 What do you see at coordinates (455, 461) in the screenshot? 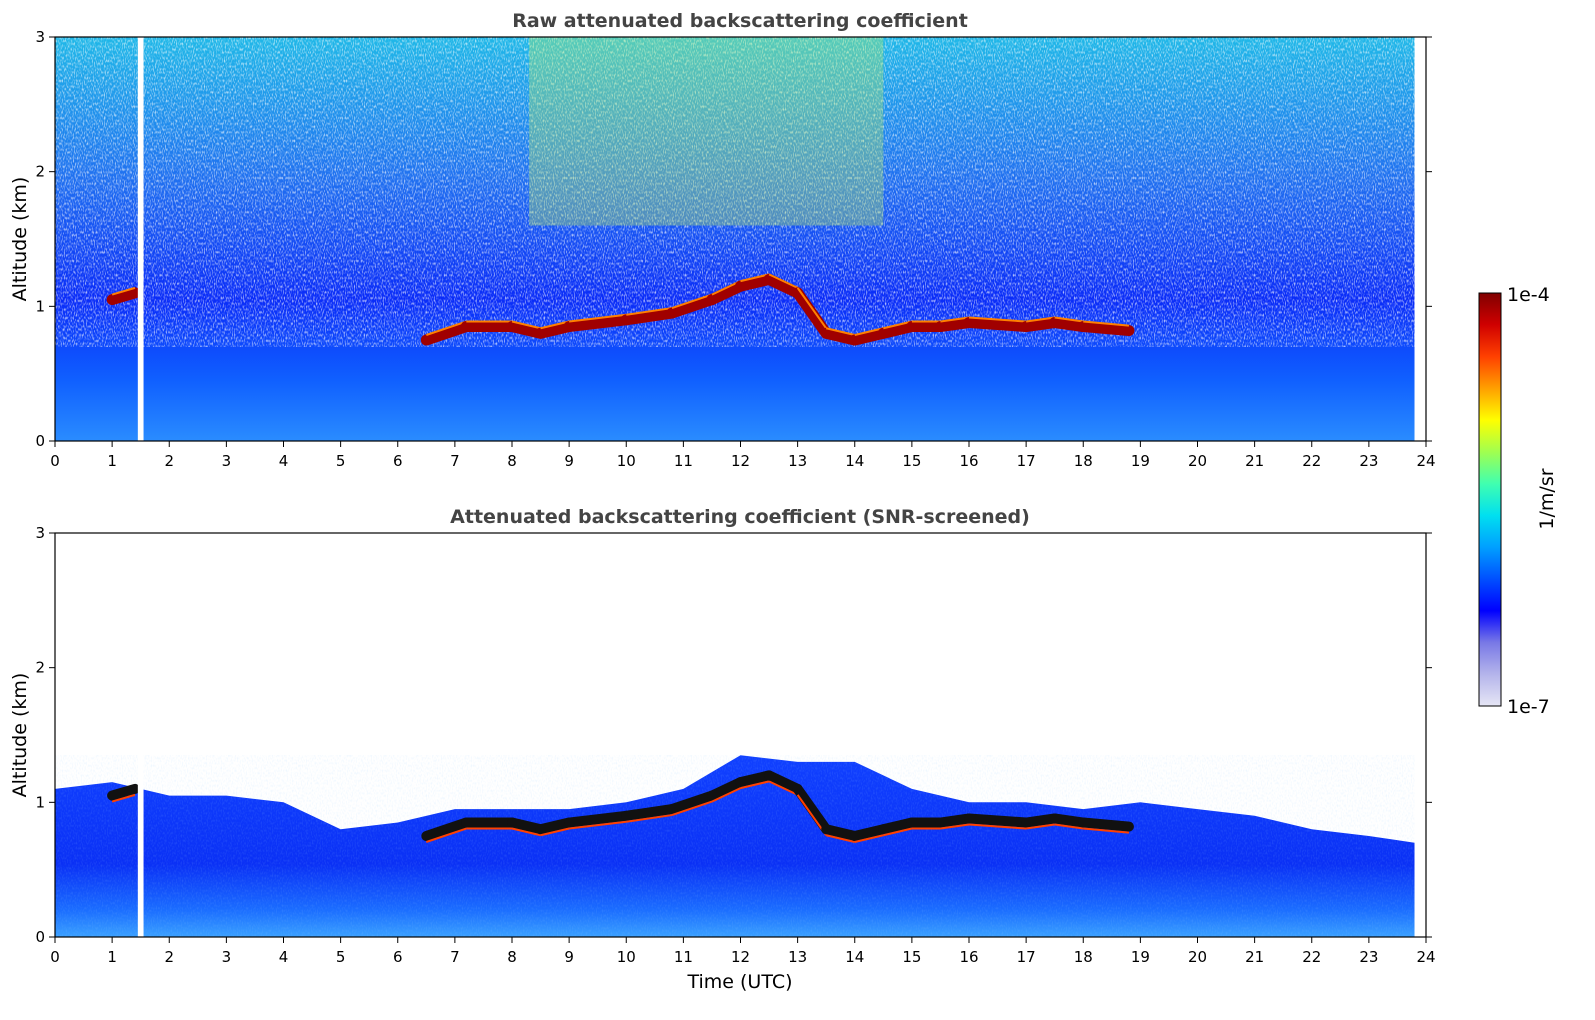
I see `x-tick-label: 7` at bounding box center [455, 461].